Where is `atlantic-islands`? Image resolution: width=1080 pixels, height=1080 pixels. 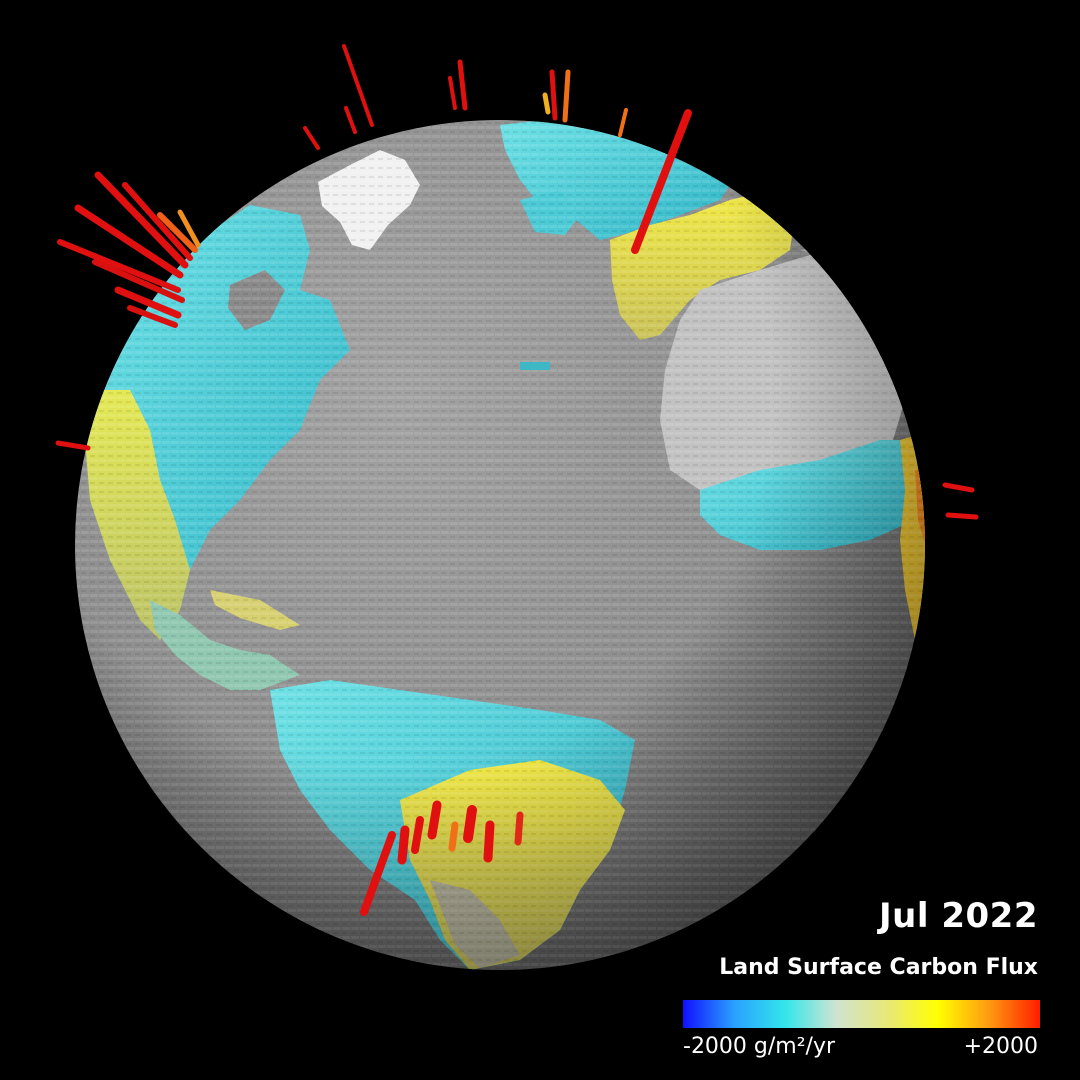 atlantic-islands is located at coordinates (535, 366).